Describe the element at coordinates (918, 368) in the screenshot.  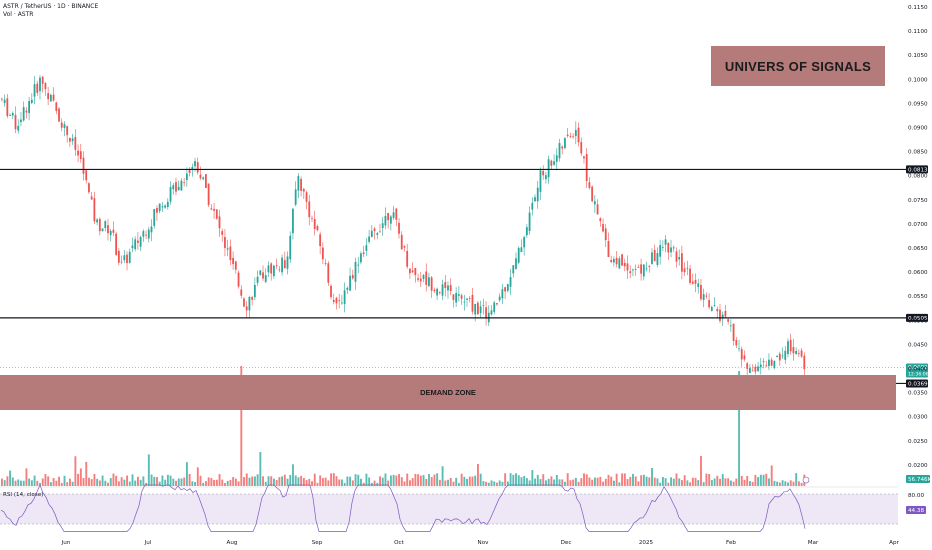
I see `current-price-label: 0.0402` at that location.